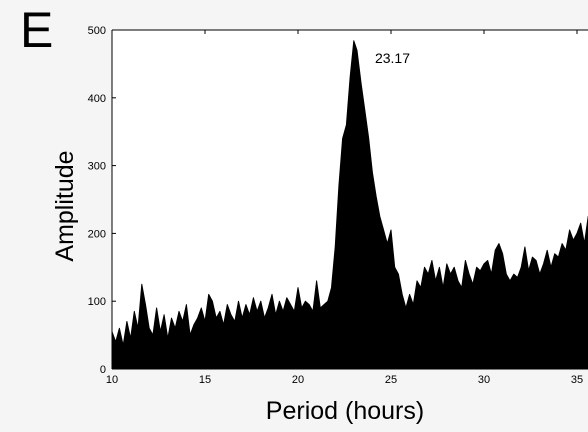 The image size is (588, 432). Describe the element at coordinates (36, 30) in the screenshot. I see `panel-label: E` at that location.